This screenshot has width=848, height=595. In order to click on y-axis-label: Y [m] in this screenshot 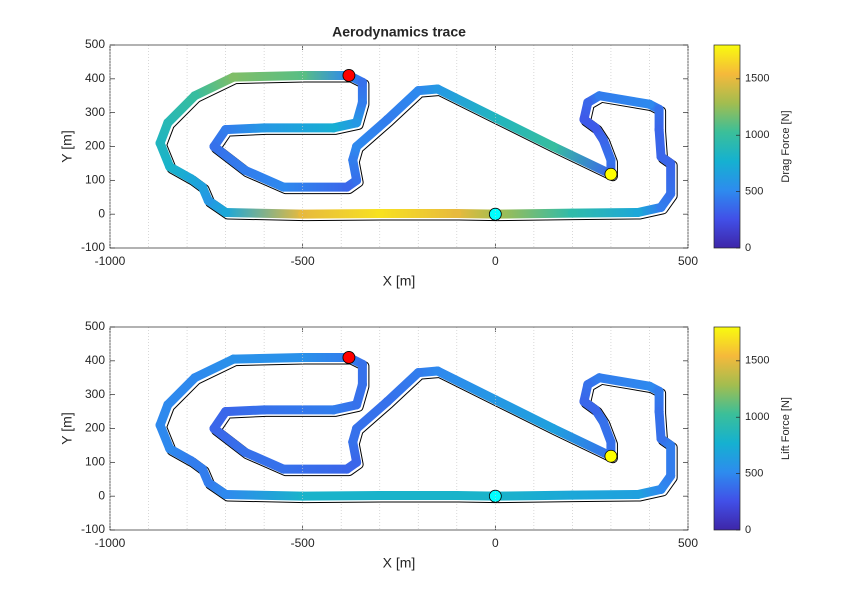, I will do `click(67, 428)`.